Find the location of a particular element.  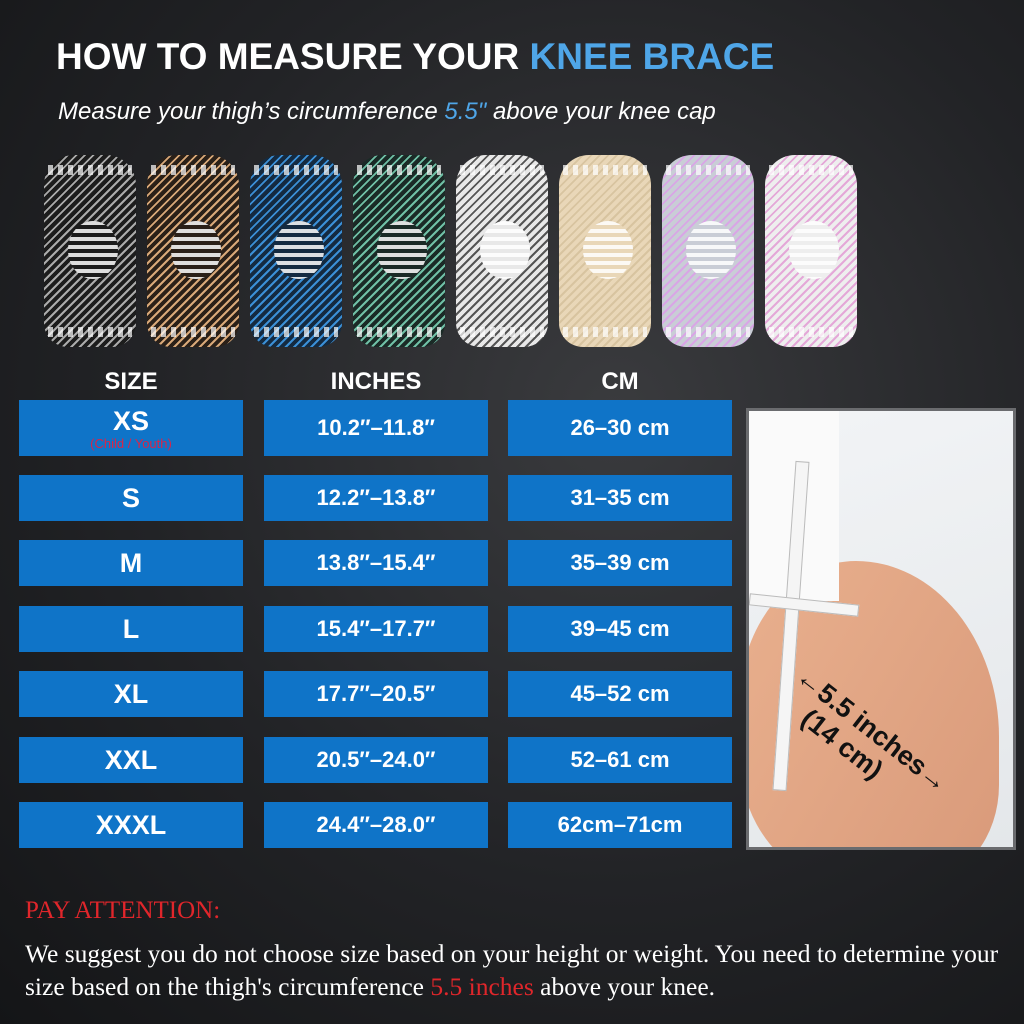

cm-value: 52–61 cm is located at coordinates (620, 759).